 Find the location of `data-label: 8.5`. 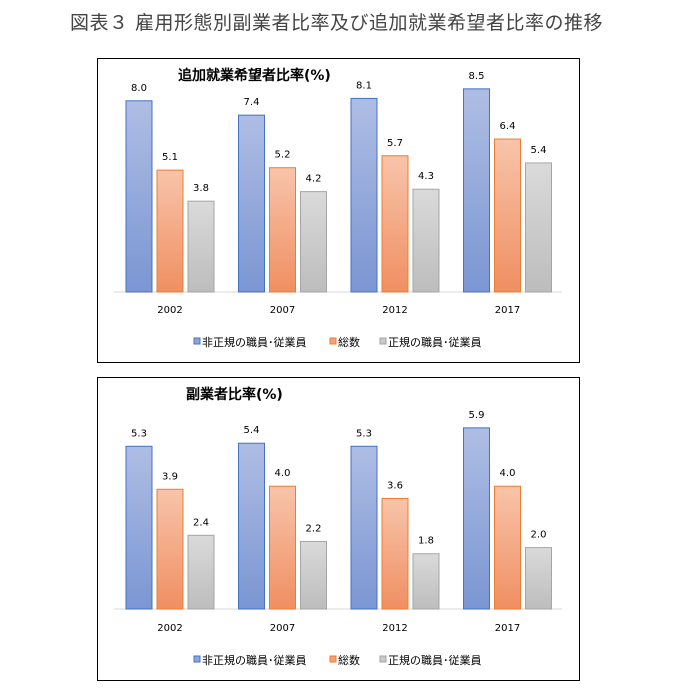

data-label: 8.5 is located at coordinates (477, 76).